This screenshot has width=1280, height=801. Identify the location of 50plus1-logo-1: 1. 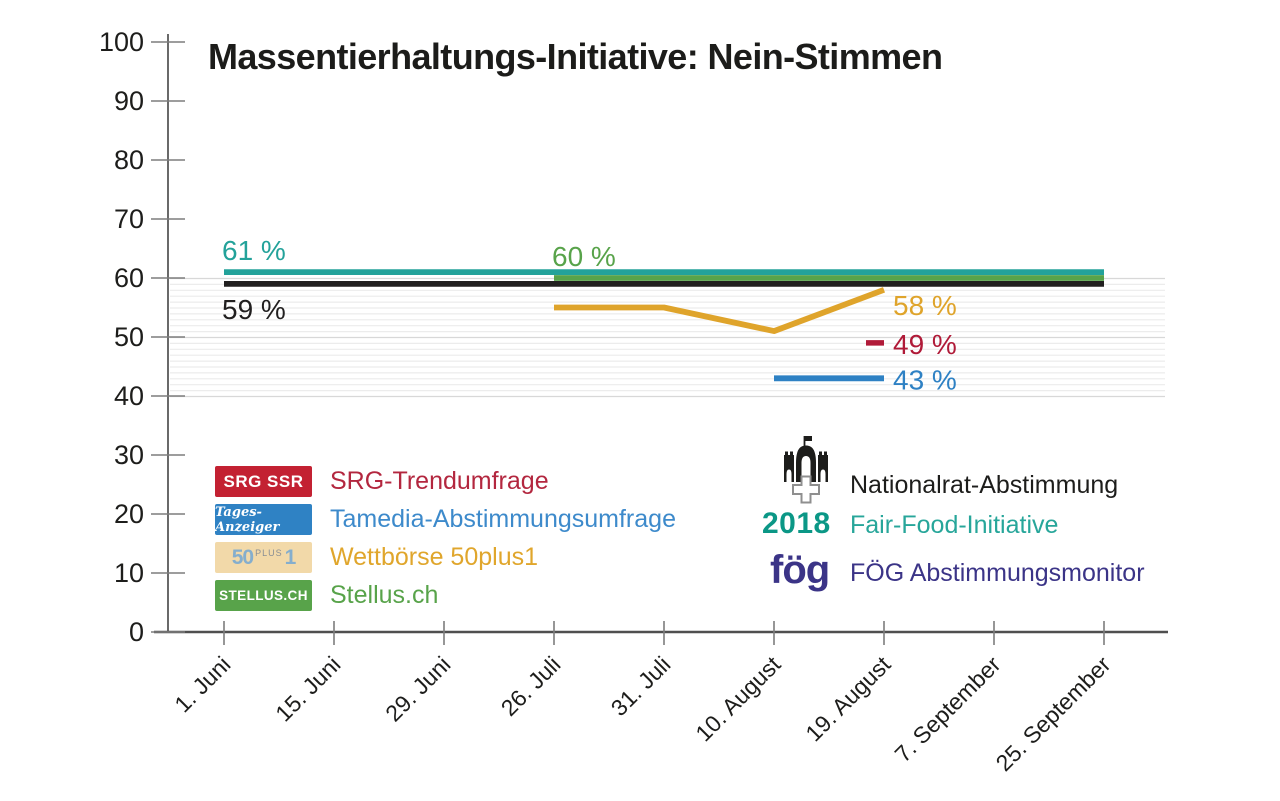
(290, 557).